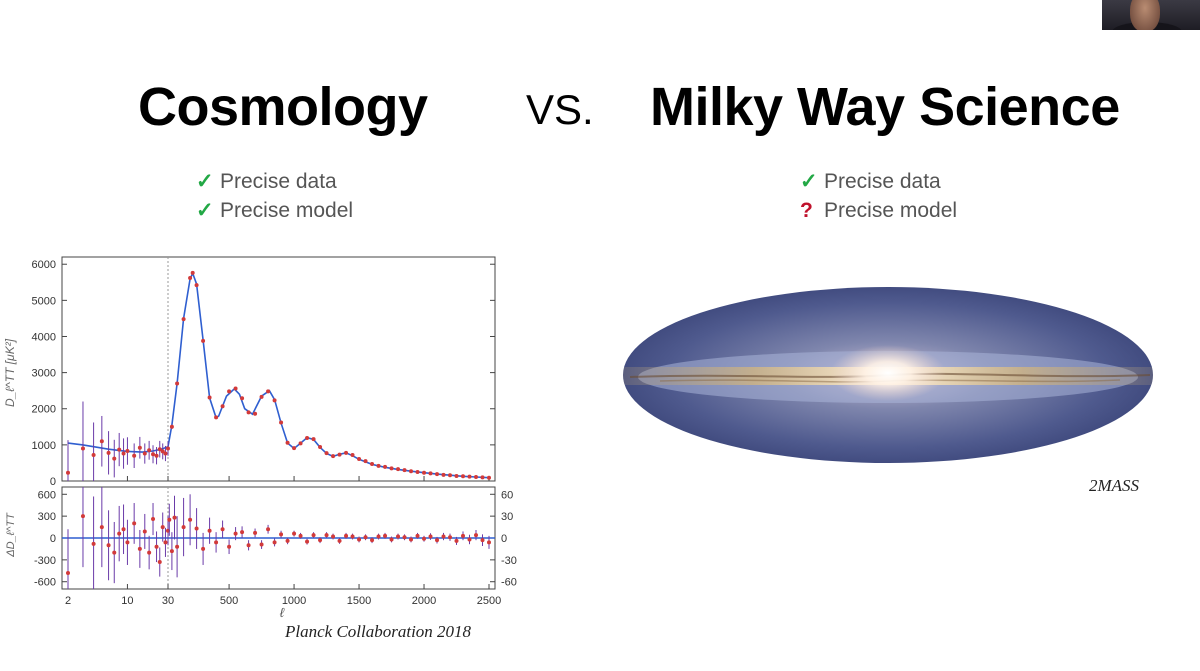 The image size is (1200, 671). What do you see at coordinates (507, 517) in the screenshot?
I see `residual-right-tick-label: 30` at bounding box center [507, 517].